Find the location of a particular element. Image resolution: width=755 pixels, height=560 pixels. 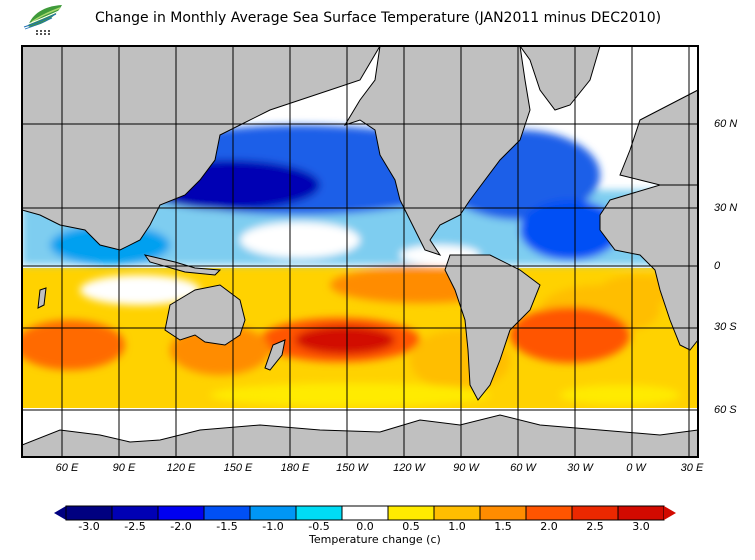

lon-label: 120 W is located at coordinates (409, 468).